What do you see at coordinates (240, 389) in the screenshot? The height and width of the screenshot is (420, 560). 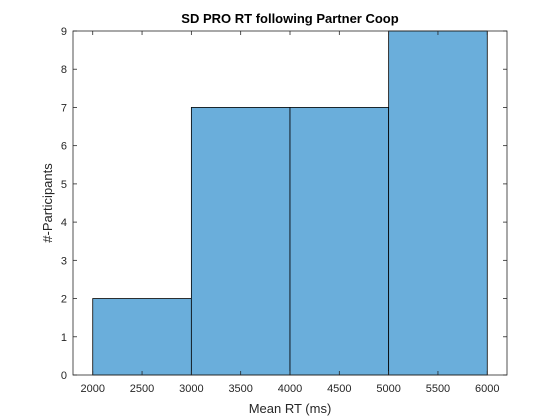 I see `x-tick-label: 3500` at bounding box center [240, 389].